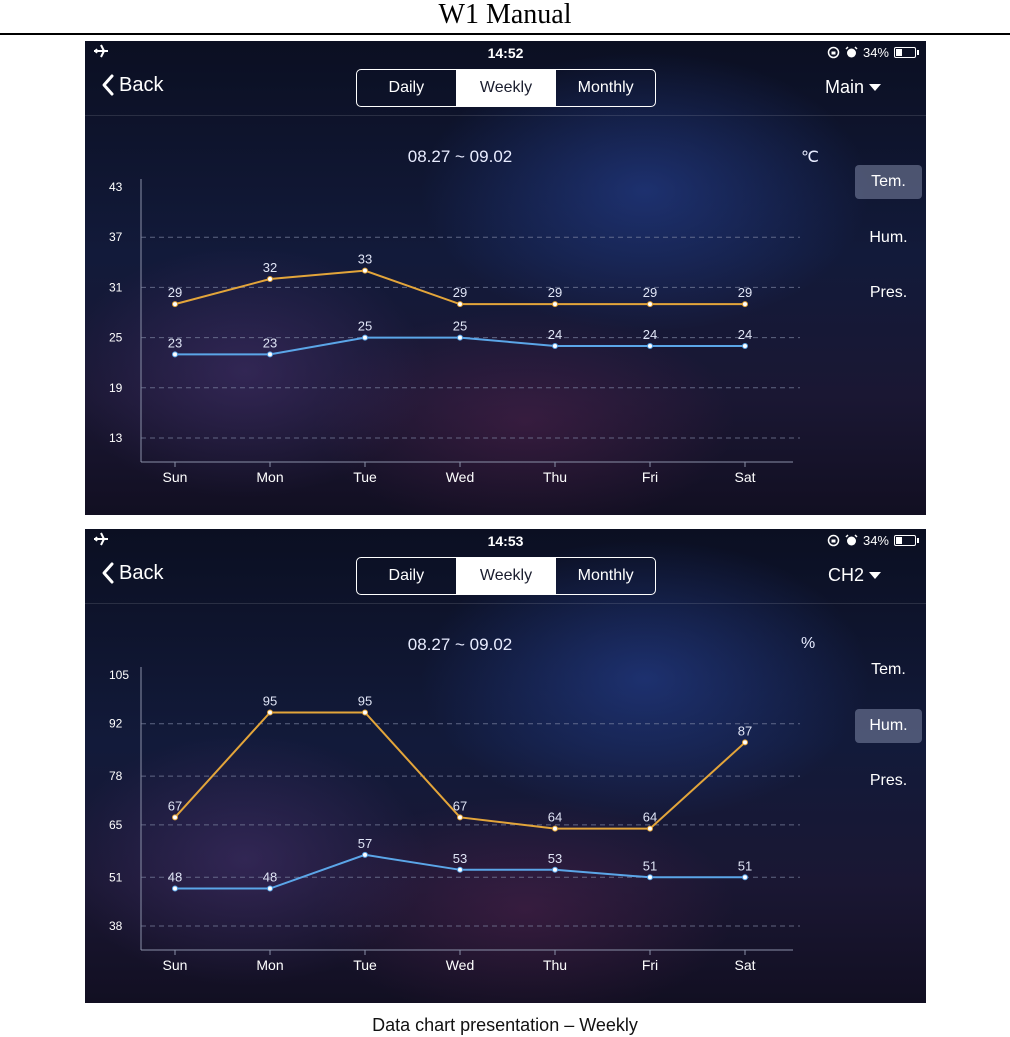 The height and width of the screenshot is (1037, 1010). Describe the element at coordinates (116, 287) in the screenshot. I see `y-tick-label: 31` at that location.